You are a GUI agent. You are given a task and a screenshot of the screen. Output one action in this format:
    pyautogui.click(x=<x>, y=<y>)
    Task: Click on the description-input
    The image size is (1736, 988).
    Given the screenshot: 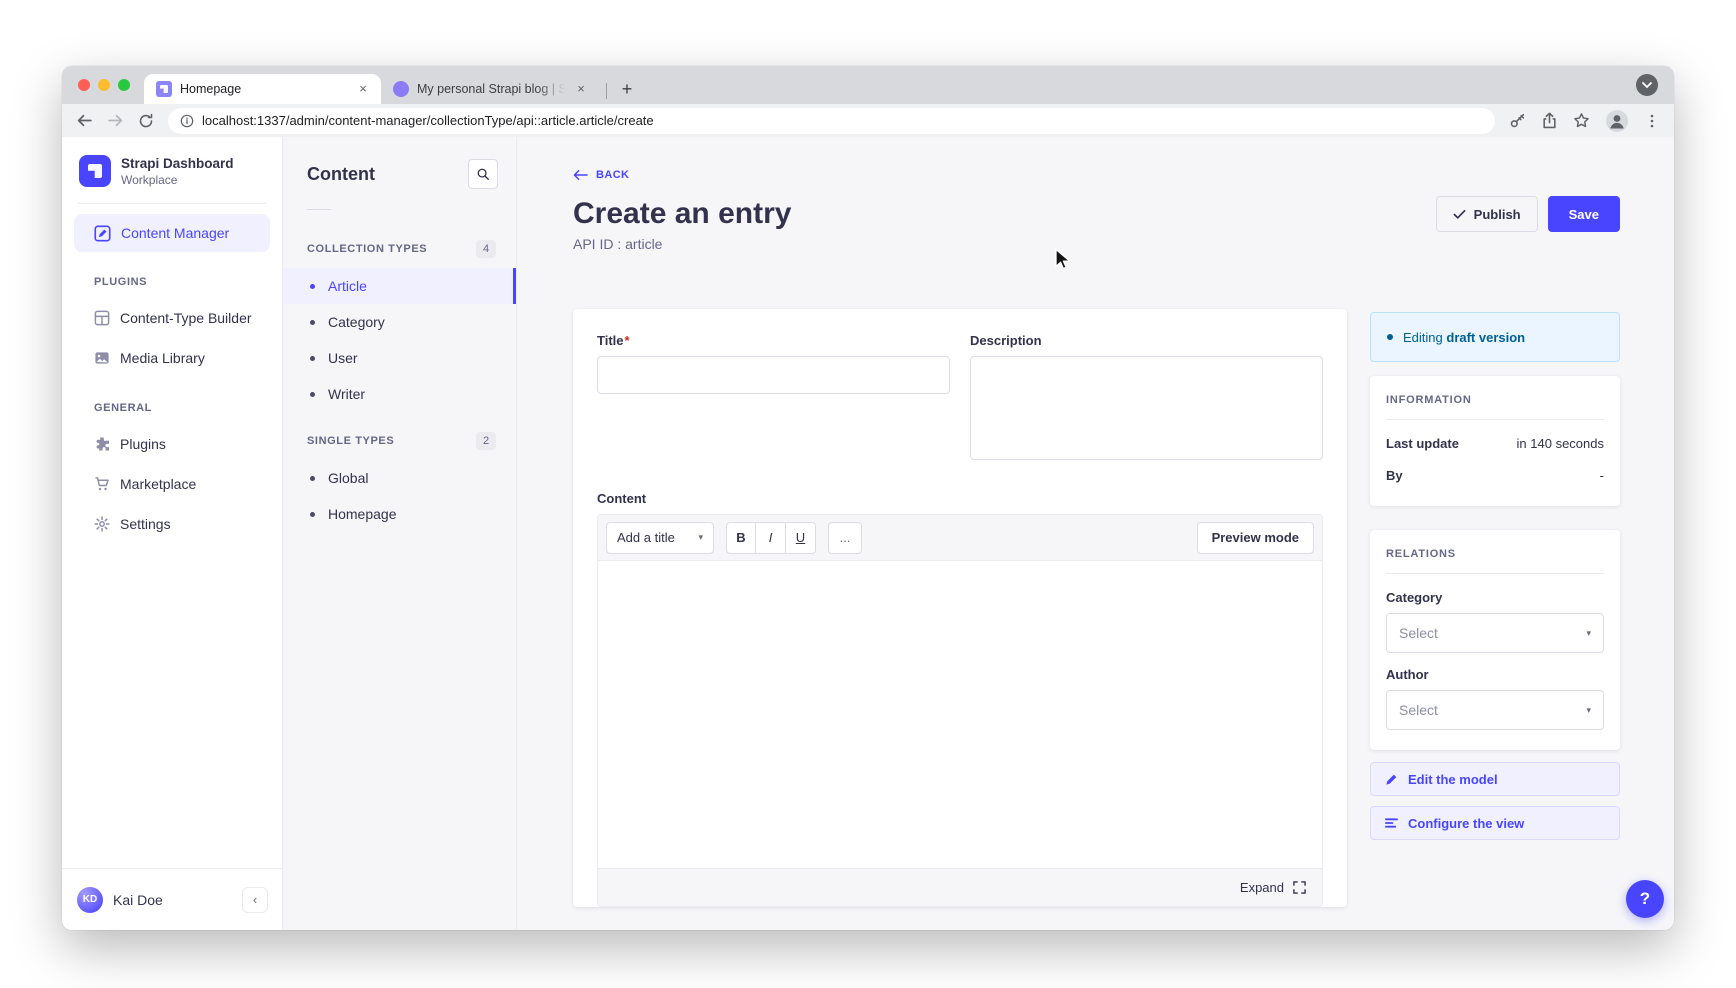 What is the action you would take?
    pyautogui.click(x=1146, y=408)
    